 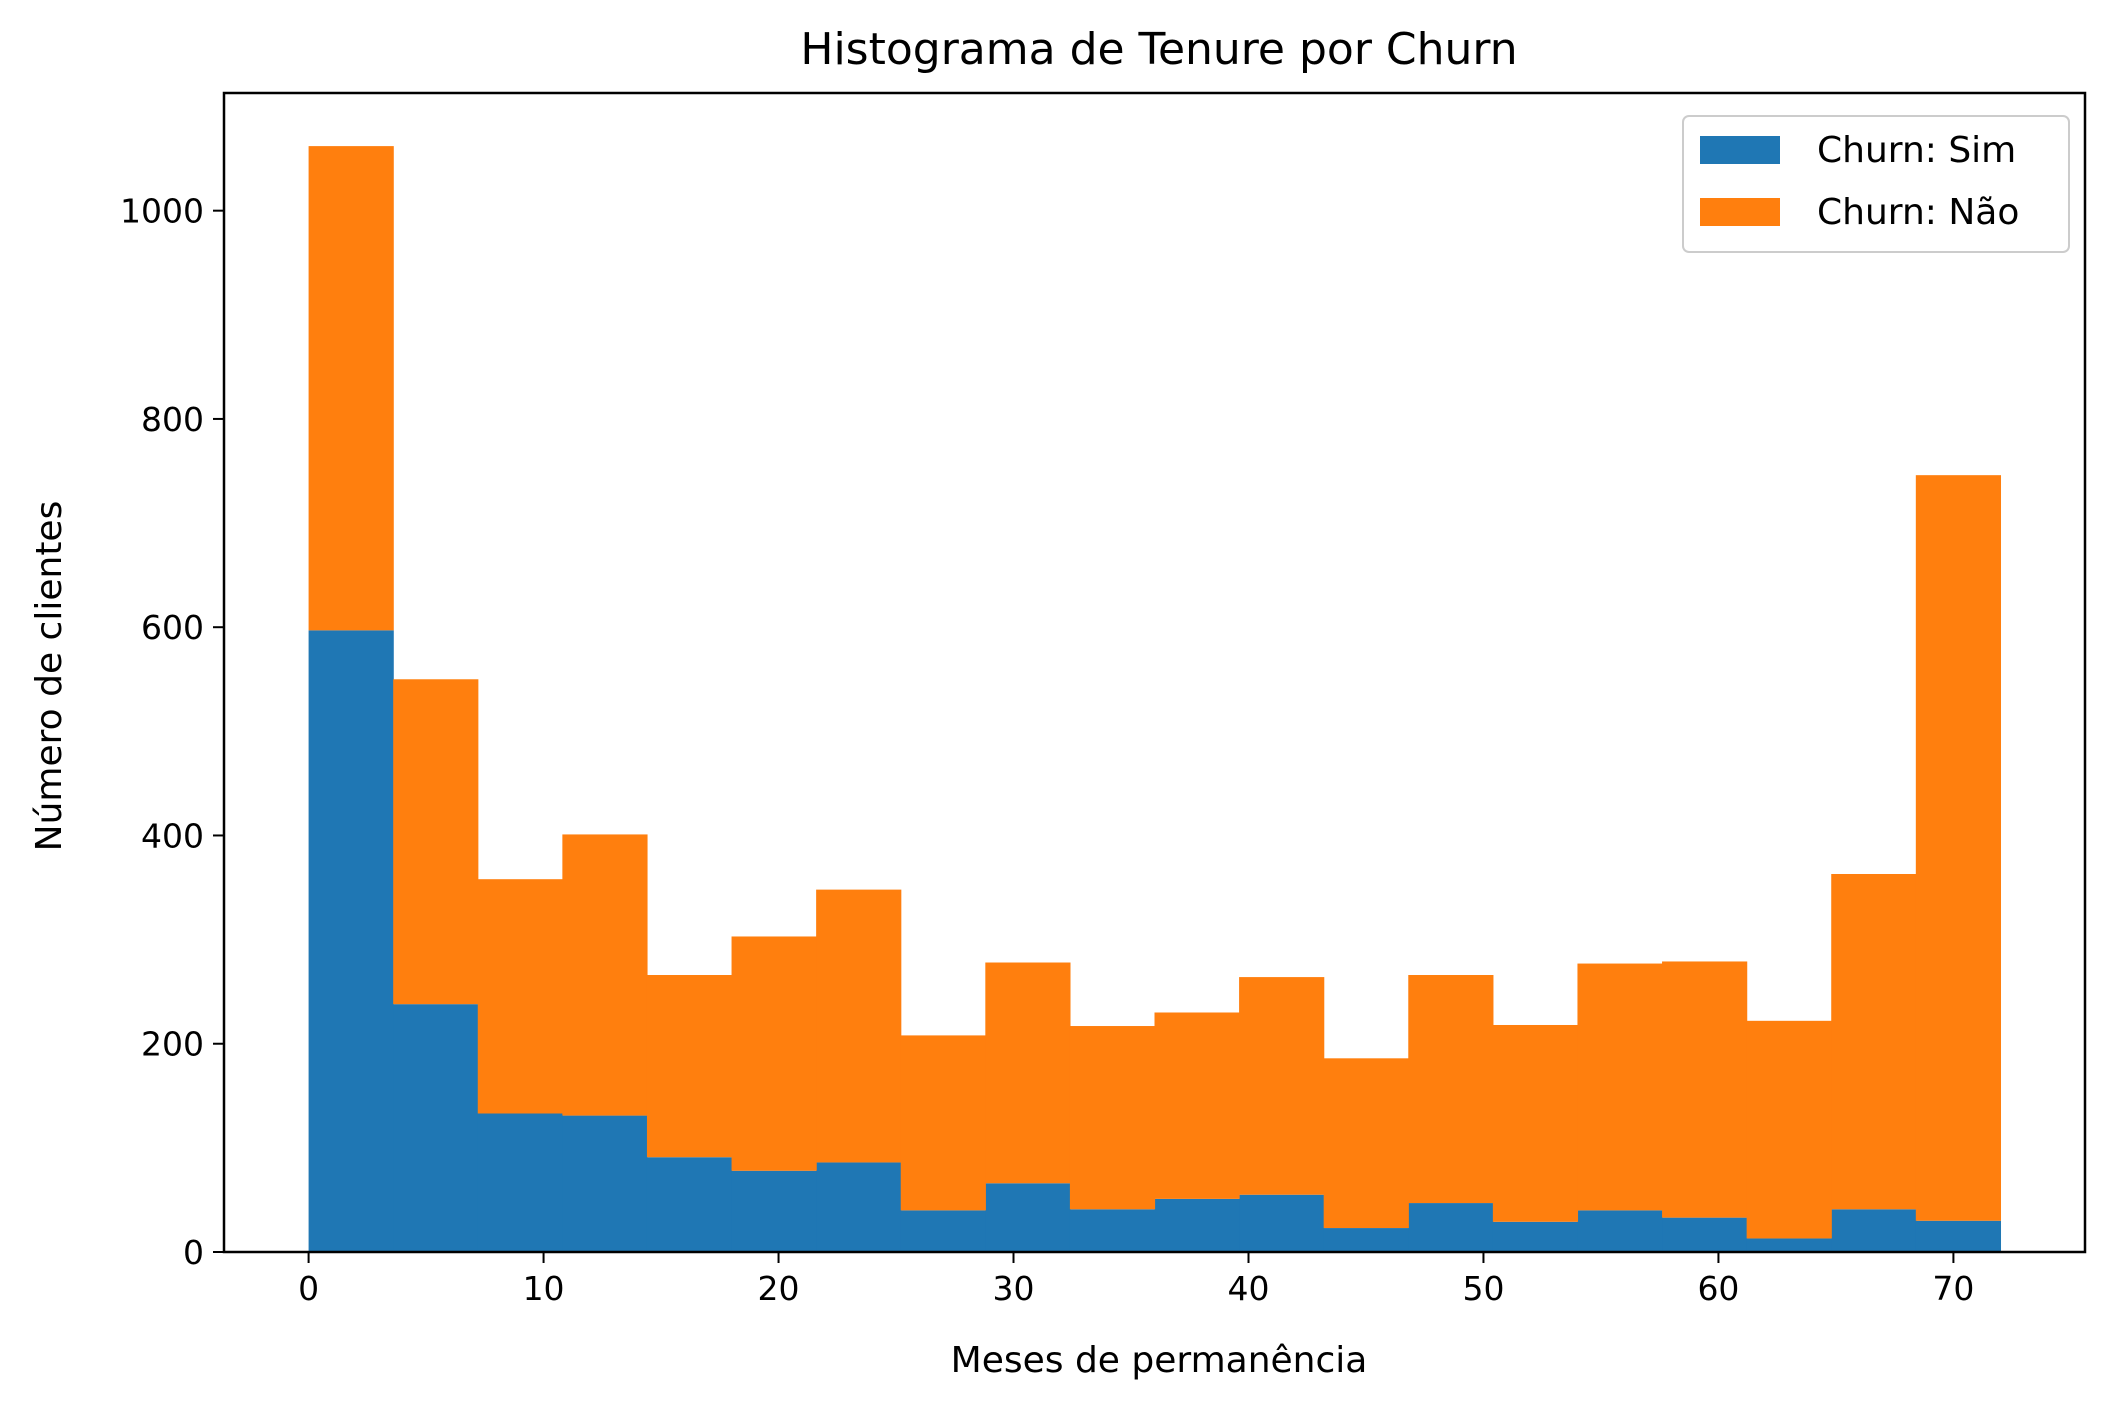 I want to click on y-tick-label: 800, so click(x=172, y=419).